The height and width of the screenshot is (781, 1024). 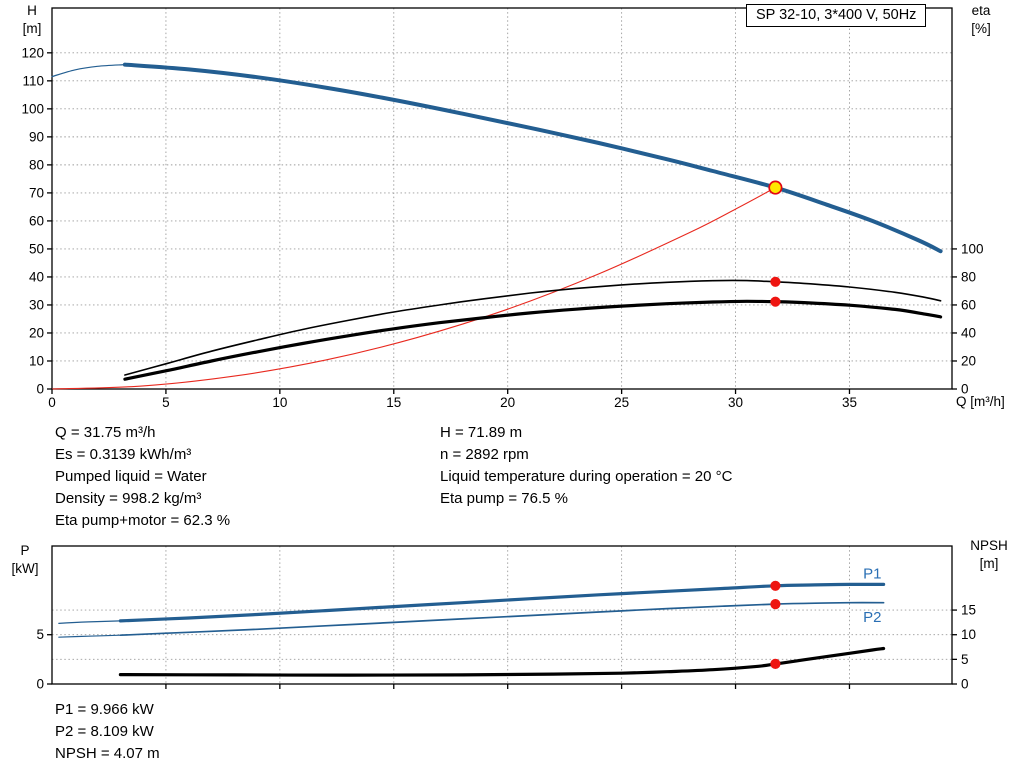 I want to click on info-eta-pump: Eta pump = 76.5 %, so click(x=504, y=498).